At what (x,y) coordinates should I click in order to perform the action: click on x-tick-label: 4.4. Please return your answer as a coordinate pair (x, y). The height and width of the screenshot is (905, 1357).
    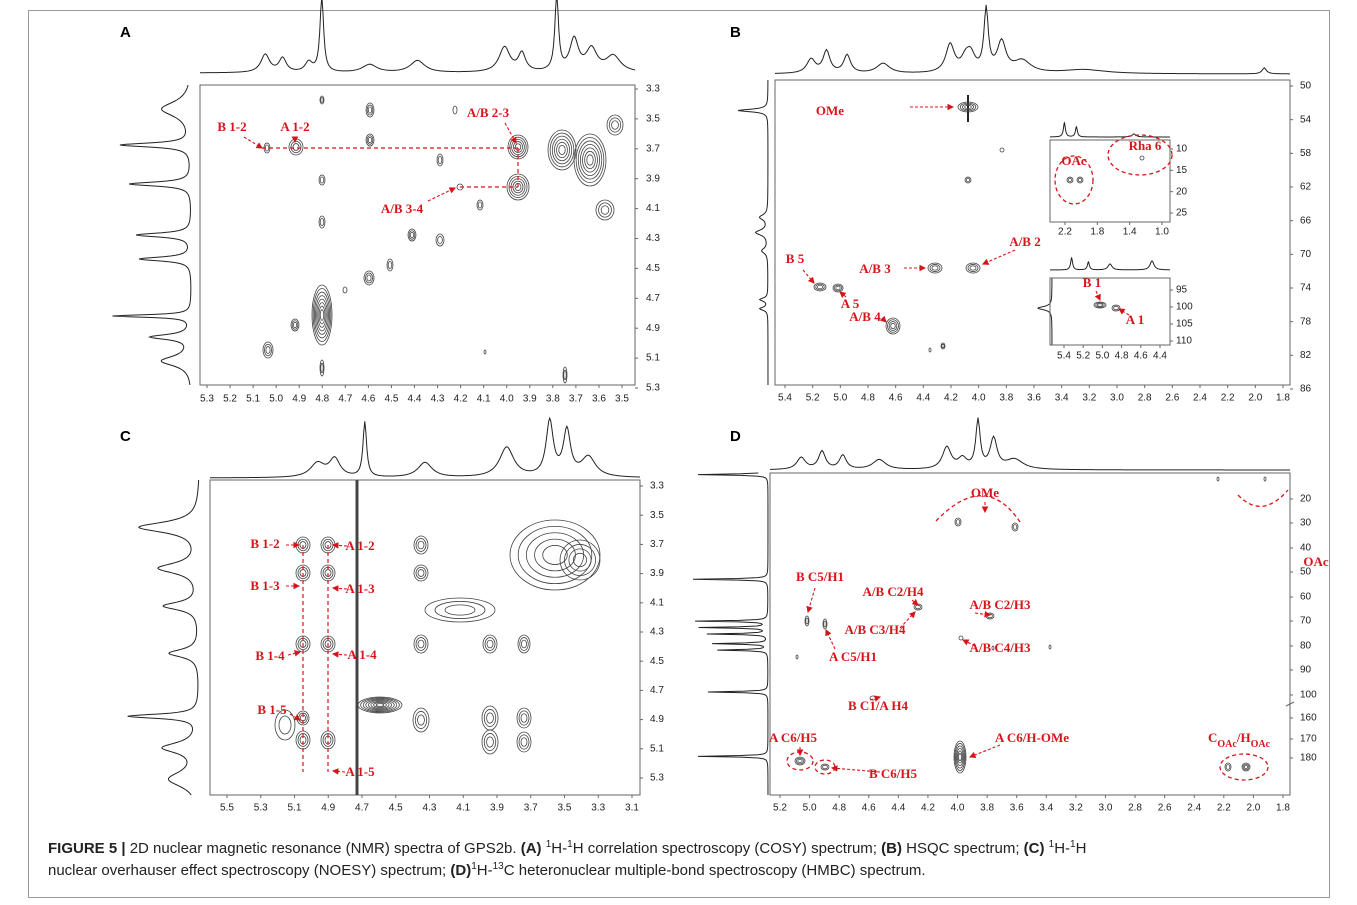
    Looking at the image, I should click on (1160, 356).